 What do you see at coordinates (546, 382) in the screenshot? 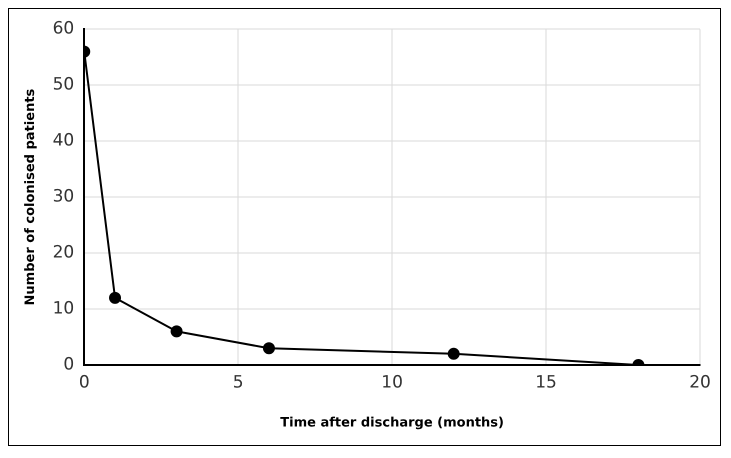
I see `x-tick-label: 15` at bounding box center [546, 382].